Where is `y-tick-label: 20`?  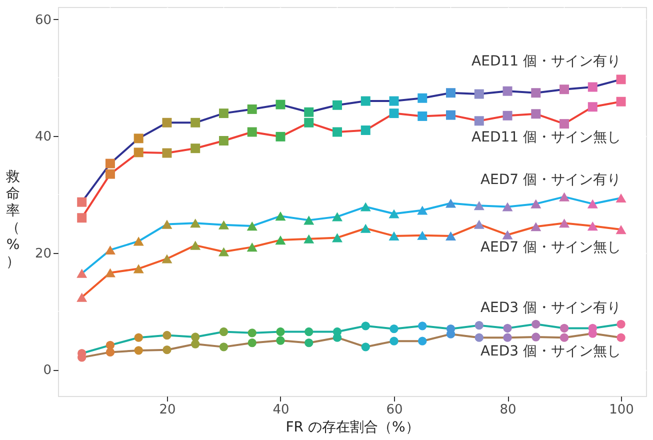 y-tick-label: 20 is located at coordinates (43, 254).